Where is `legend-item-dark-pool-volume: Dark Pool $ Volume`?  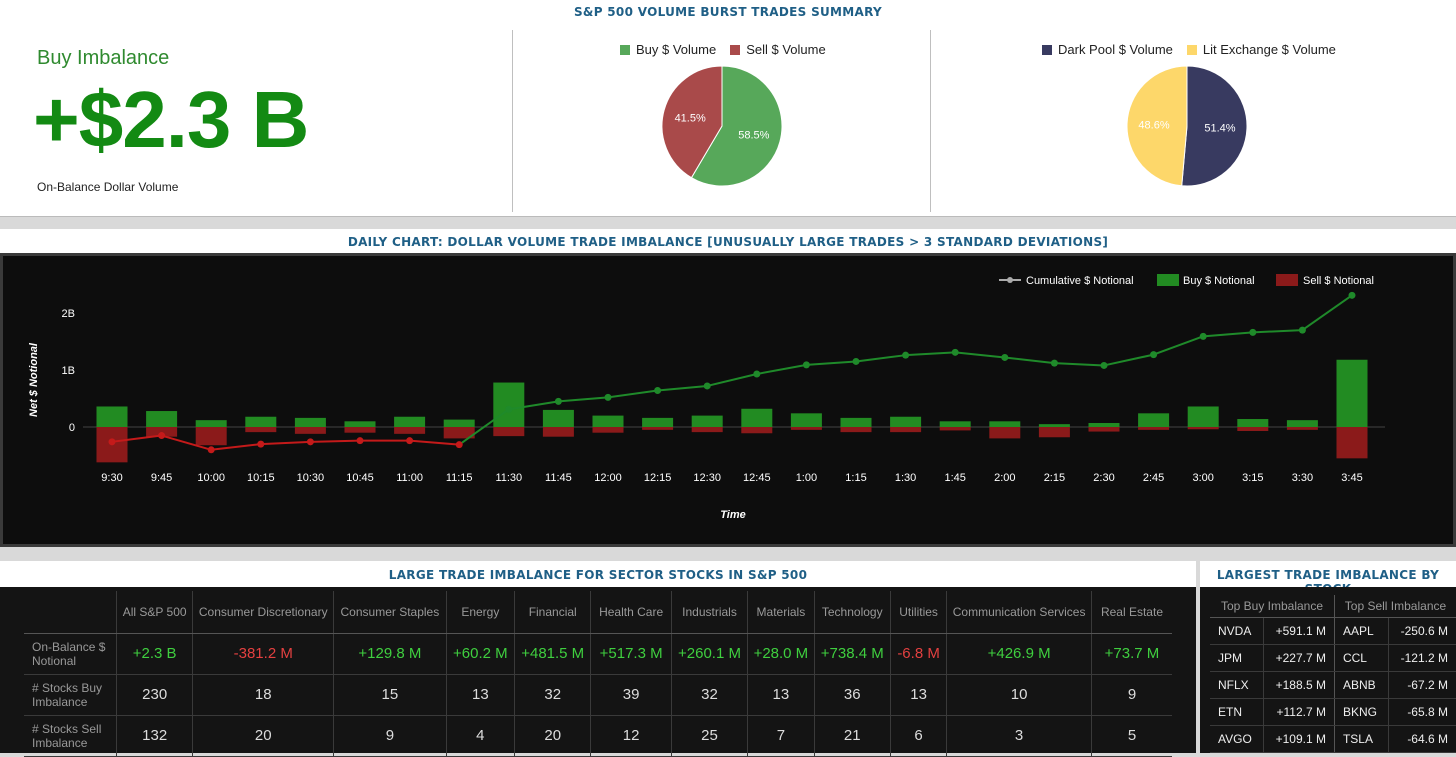 legend-item-dark-pool-volume: Dark Pool $ Volume is located at coordinates (1107, 49).